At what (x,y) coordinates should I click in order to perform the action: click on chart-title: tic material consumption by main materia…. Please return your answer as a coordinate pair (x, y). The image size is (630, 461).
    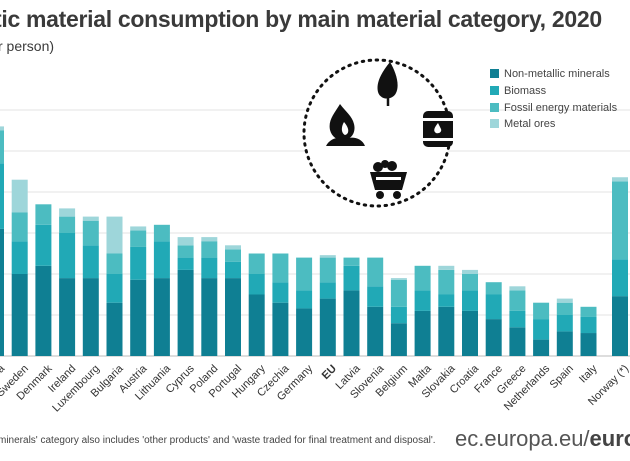
    Looking at the image, I should click on (301, 19).